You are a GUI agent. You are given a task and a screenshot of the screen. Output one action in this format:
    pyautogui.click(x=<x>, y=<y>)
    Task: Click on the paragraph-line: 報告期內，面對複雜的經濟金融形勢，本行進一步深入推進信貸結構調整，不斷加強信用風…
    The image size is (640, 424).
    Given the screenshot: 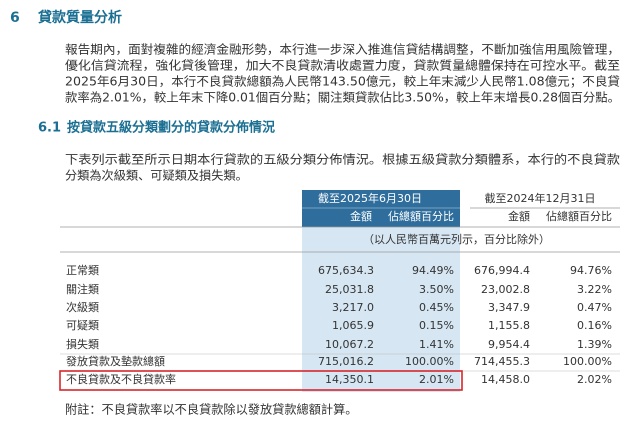 What is the action you would take?
    pyautogui.click(x=342, y=49)
    